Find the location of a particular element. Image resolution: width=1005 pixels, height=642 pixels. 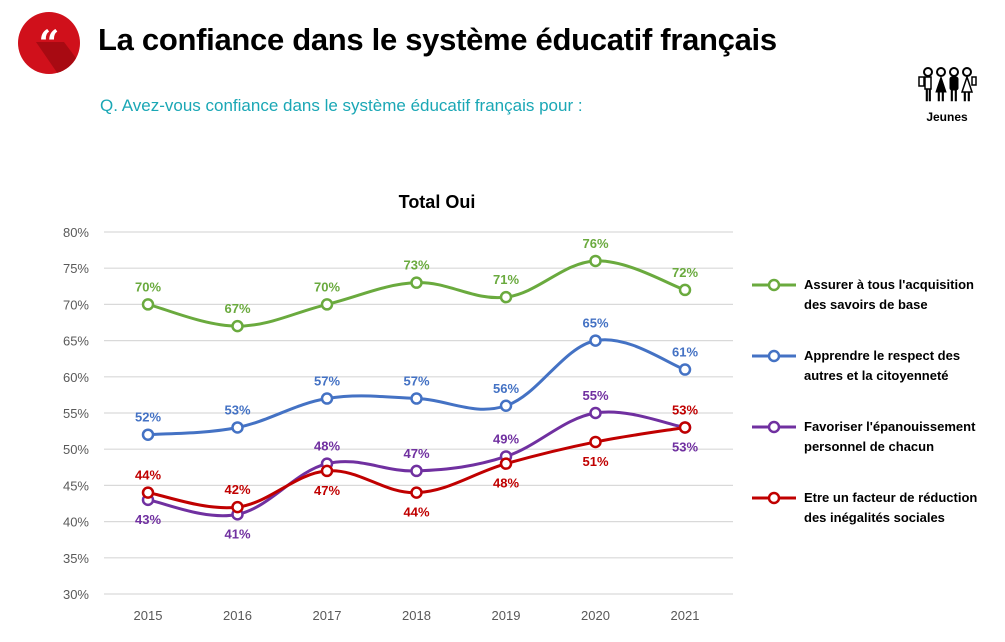

data-label: 41% is located at coordinates (237, 533).